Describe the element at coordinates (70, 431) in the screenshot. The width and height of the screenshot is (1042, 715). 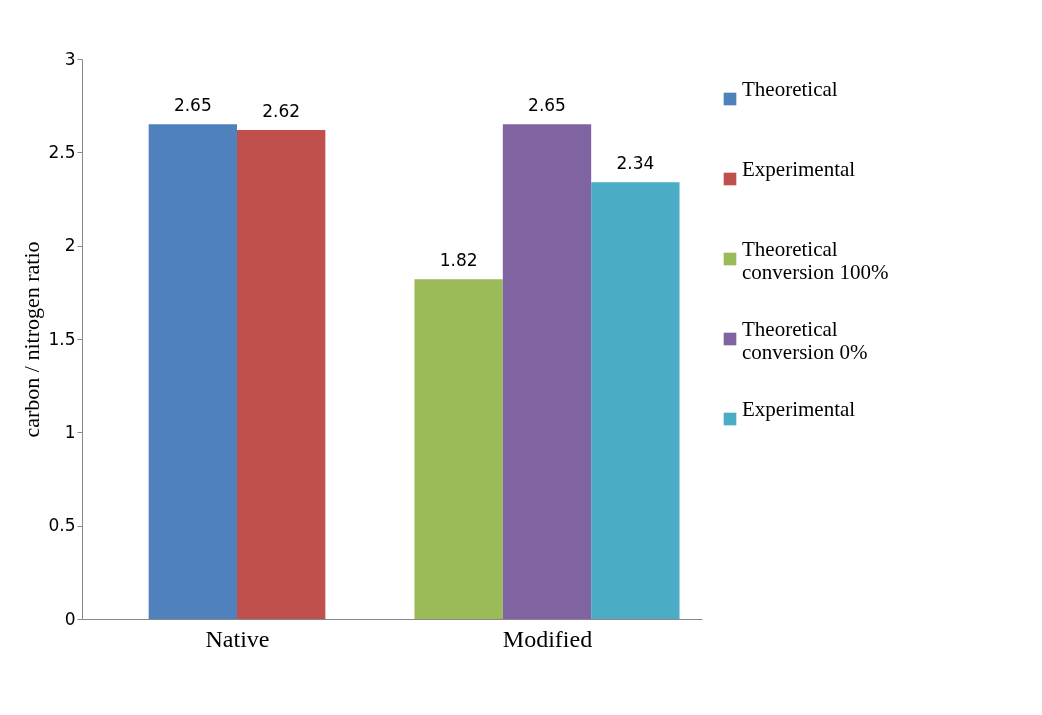
I see `y-tick-label: 1` at that location.